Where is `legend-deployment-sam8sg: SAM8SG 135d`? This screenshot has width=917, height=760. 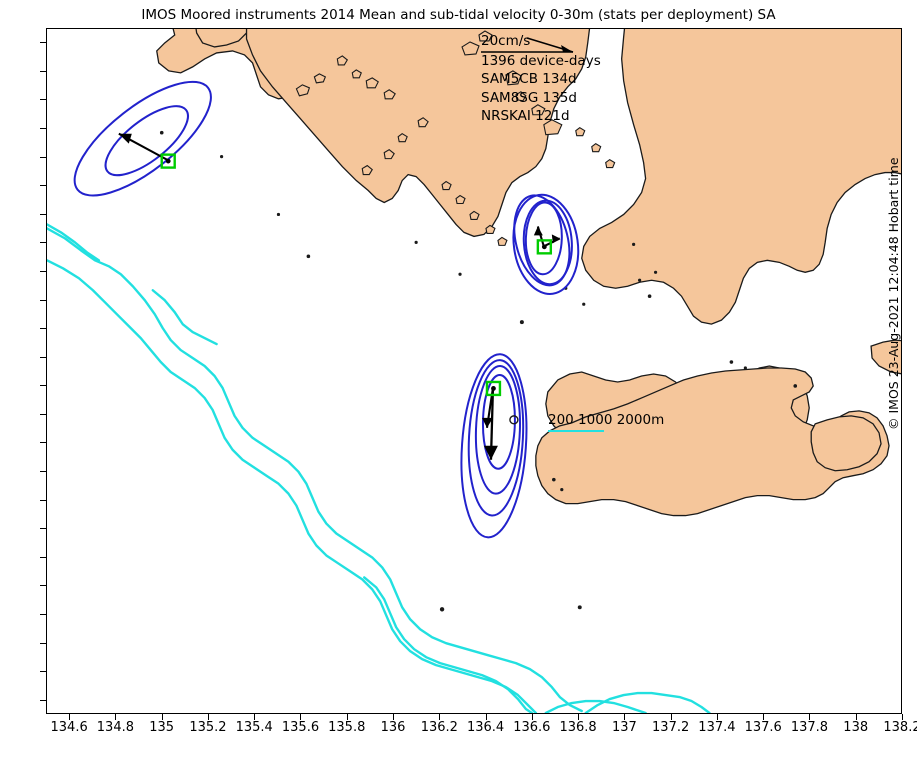
legend-deployment-sam8sg: SAM8SG 135d is located at coordinates (529, 97).